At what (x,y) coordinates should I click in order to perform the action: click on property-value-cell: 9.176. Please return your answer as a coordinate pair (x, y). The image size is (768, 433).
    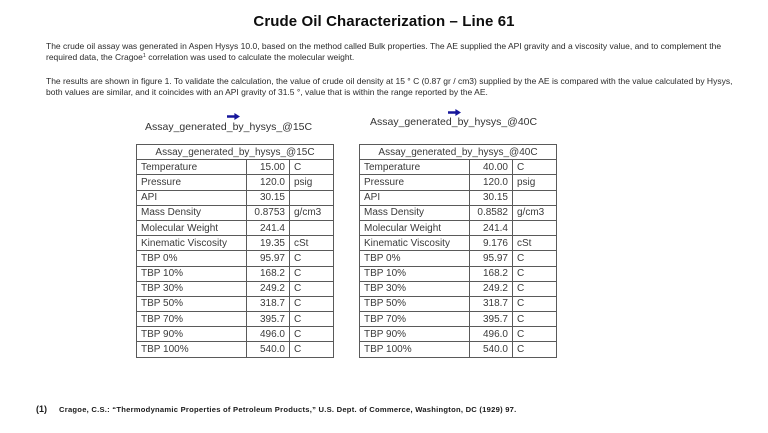
    Looking at the image, I should click on (491, 243).